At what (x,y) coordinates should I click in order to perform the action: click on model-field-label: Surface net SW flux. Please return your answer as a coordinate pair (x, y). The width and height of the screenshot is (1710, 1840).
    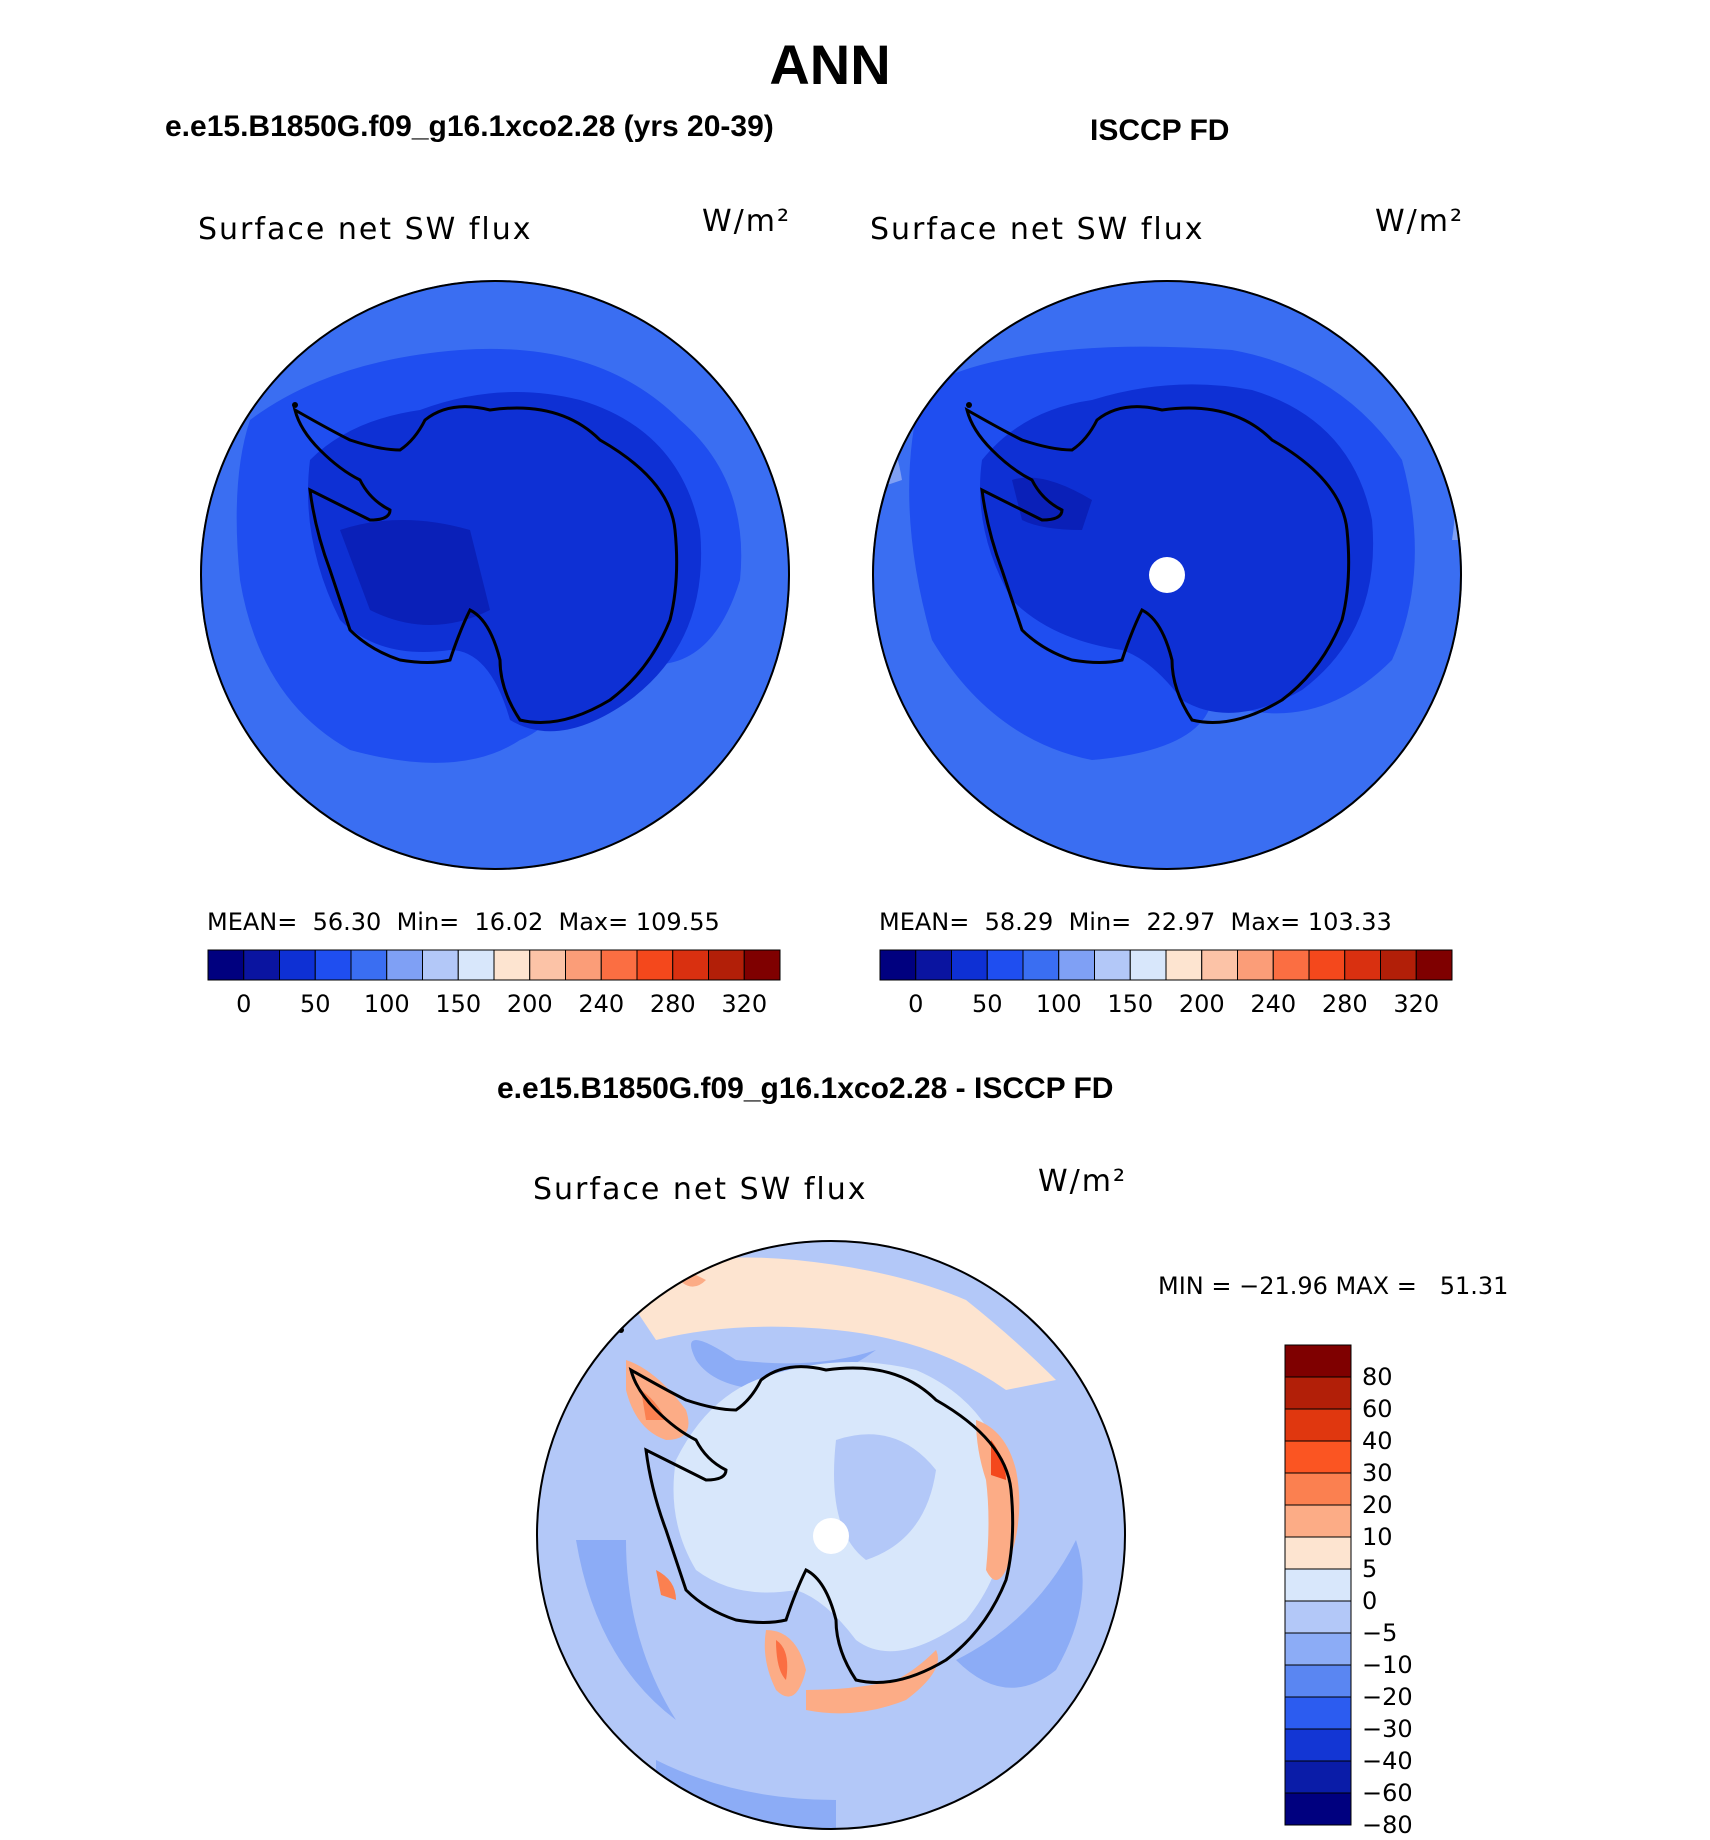
    Looking at the image, I should click on (365, 229).